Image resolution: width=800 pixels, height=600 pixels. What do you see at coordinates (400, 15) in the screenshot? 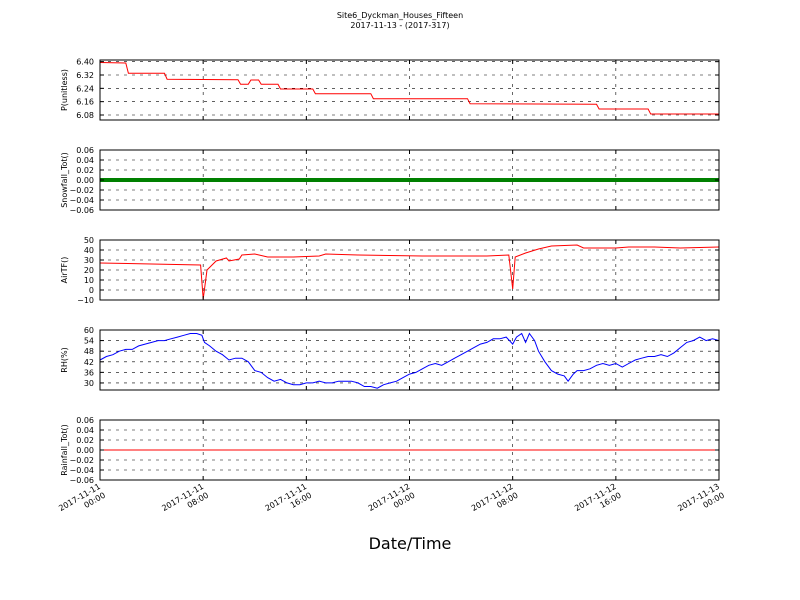
I see `chart-title: Site6_Dyckman_Houses_Fifteen` at bounding box center [400, 15].